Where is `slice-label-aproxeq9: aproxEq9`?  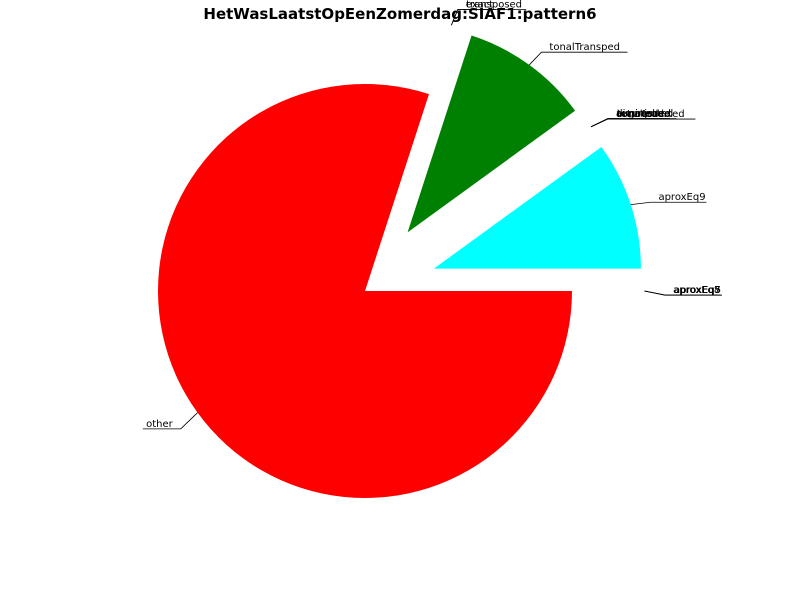
slice-label-aproxeq9: aproxEq9 is located at coordinates (681, 197).